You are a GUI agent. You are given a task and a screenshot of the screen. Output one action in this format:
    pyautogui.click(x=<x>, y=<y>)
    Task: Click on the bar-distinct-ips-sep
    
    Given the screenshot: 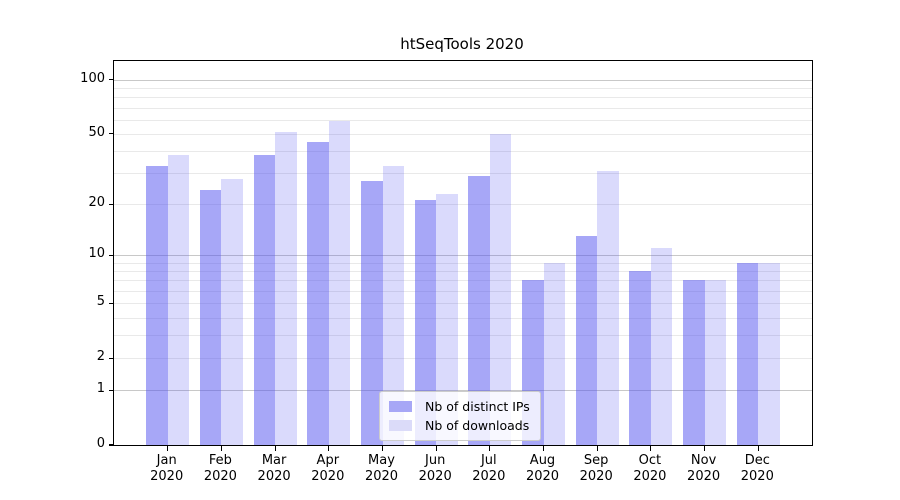 What is the action you would take?
    pyautogui.click(x=586, y=340)
    